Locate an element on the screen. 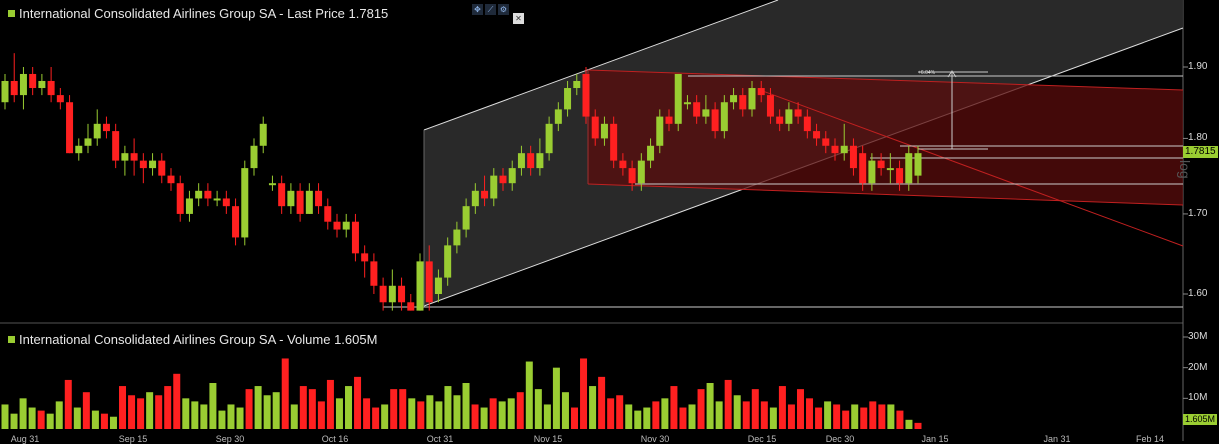  date-tick-label: Feb 14 is located at coordinates (1150, 439).